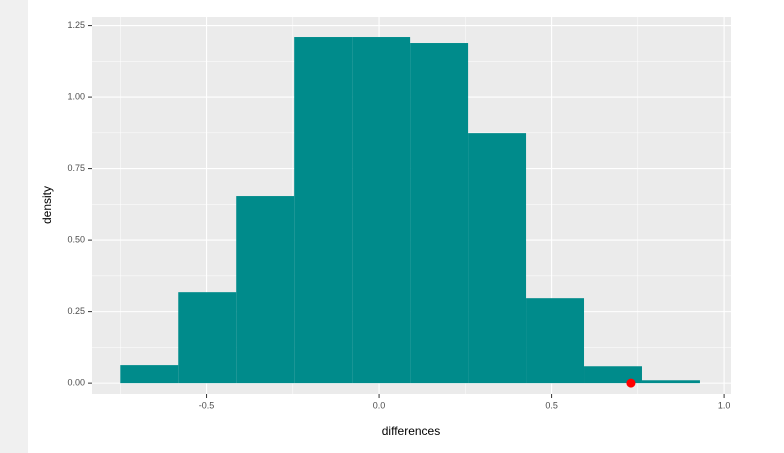 The width and height of the screenshot is (784, 453). I want to click on y-tick-label: 0.50, so click(76, 239).